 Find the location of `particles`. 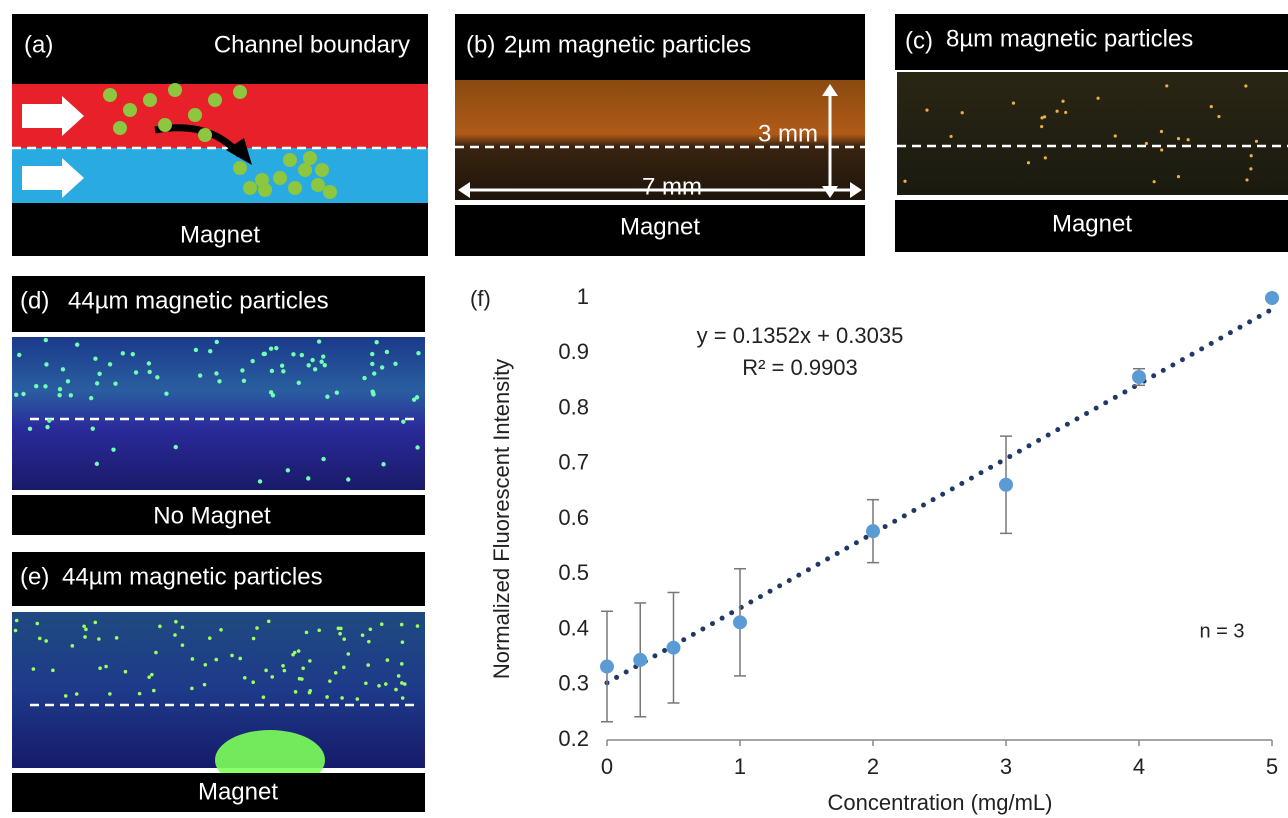

particles is located at coordinates (1081, 134).